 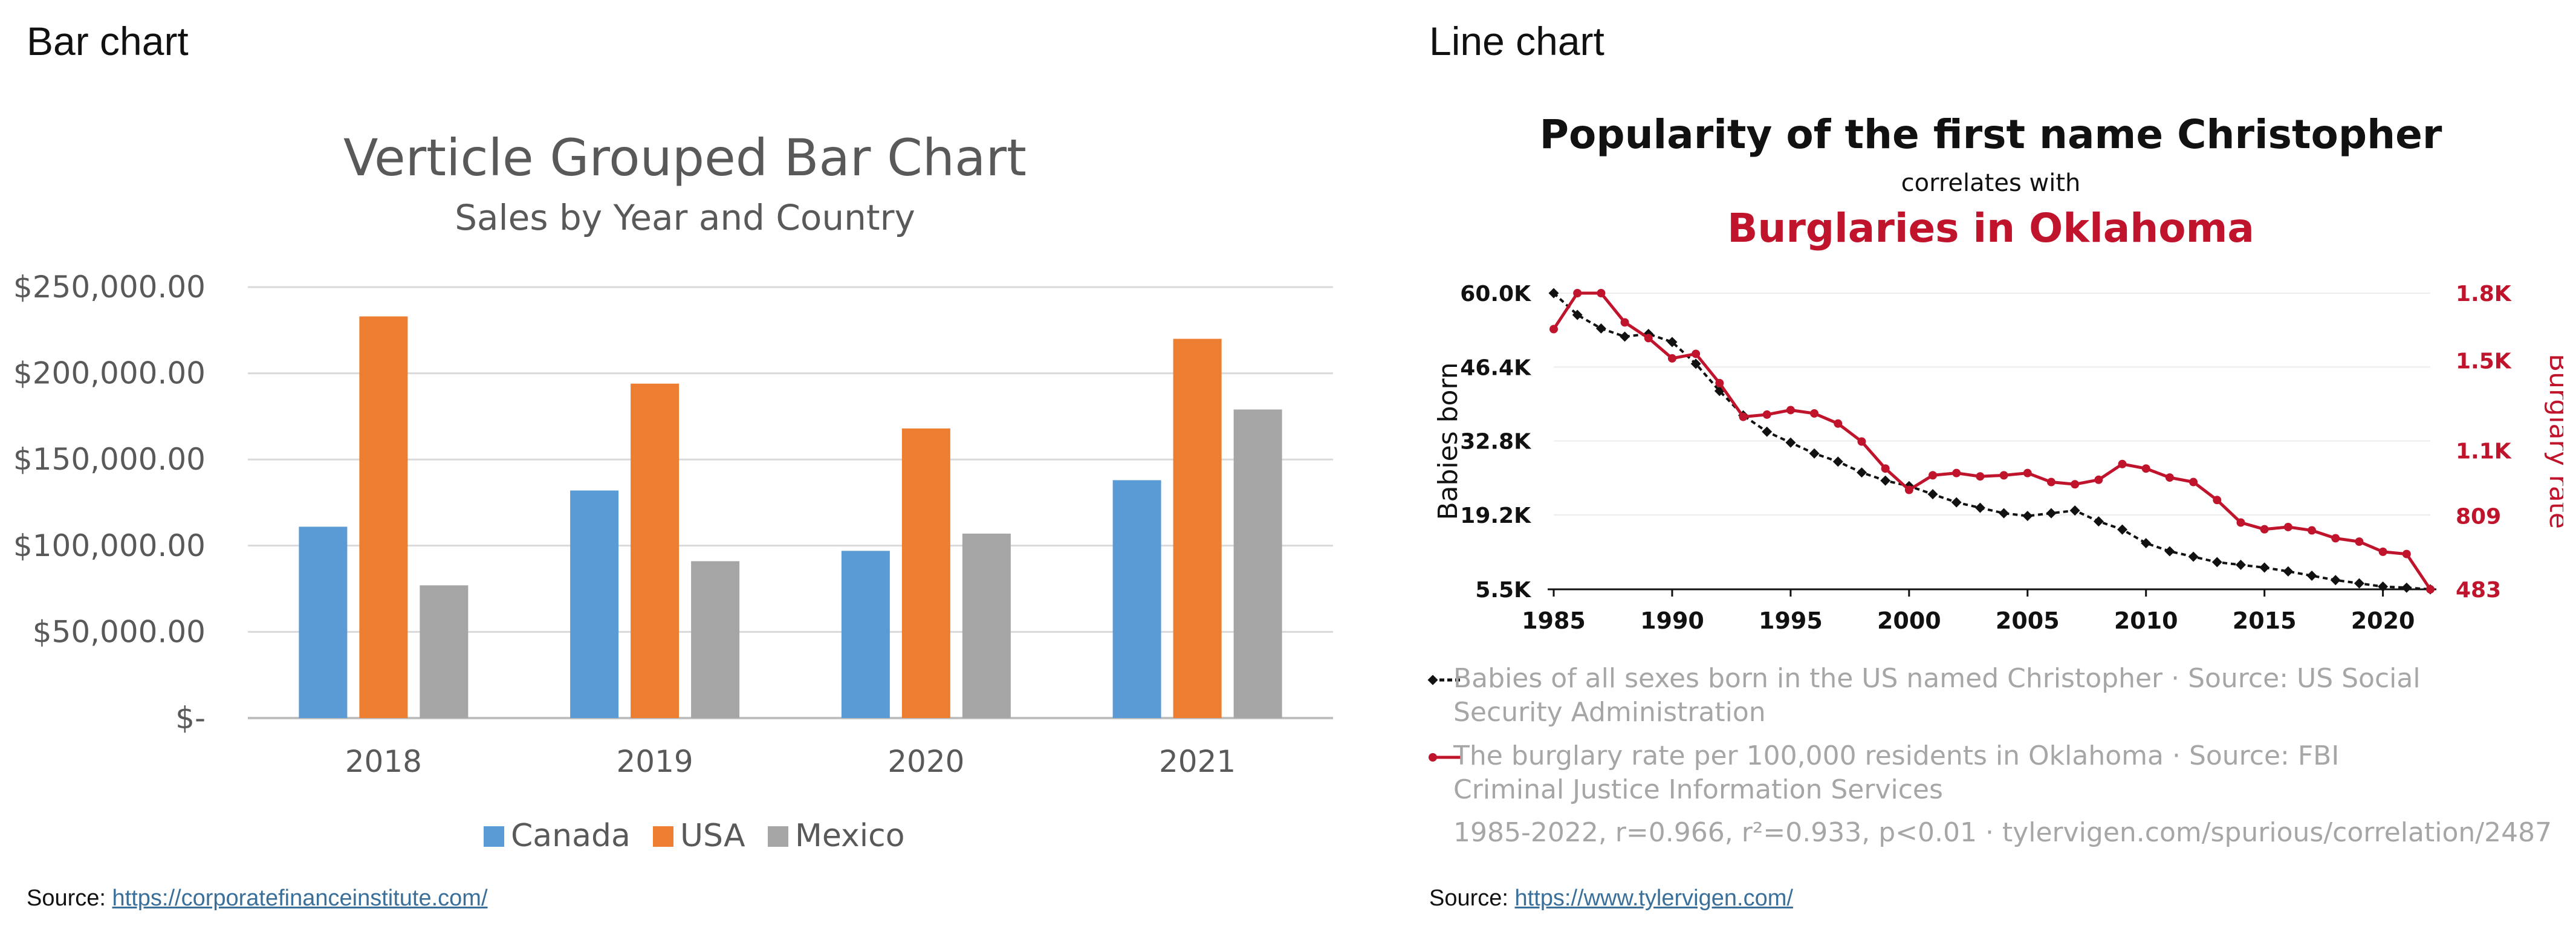 What do you see at coordinates (1449, 441) in the screenshot?
I see `y-axis-label-left: Babies born` at bounding box center [1449, 441].